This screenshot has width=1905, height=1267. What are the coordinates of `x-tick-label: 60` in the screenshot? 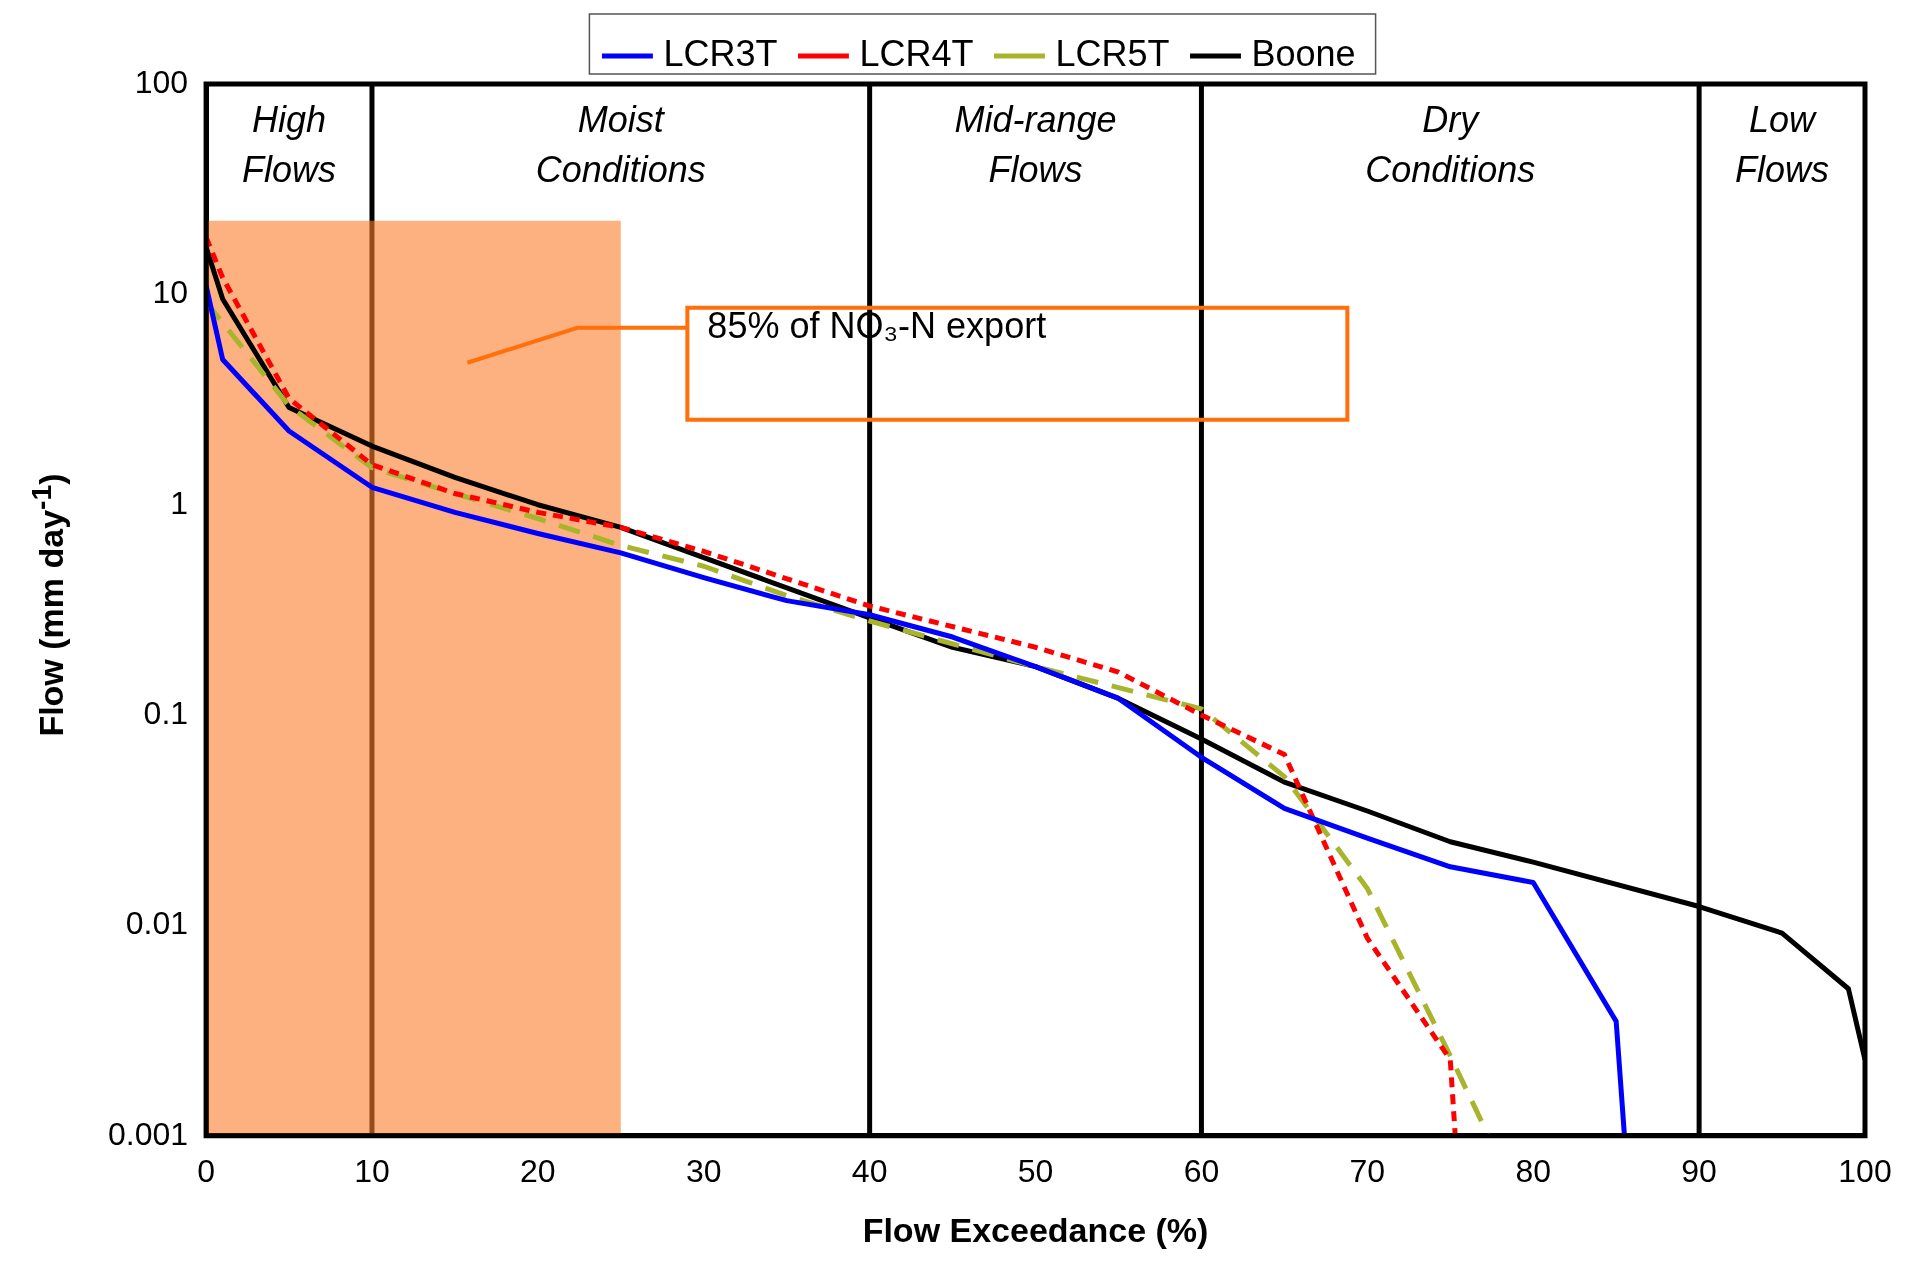 It's located at (1201, 1170).